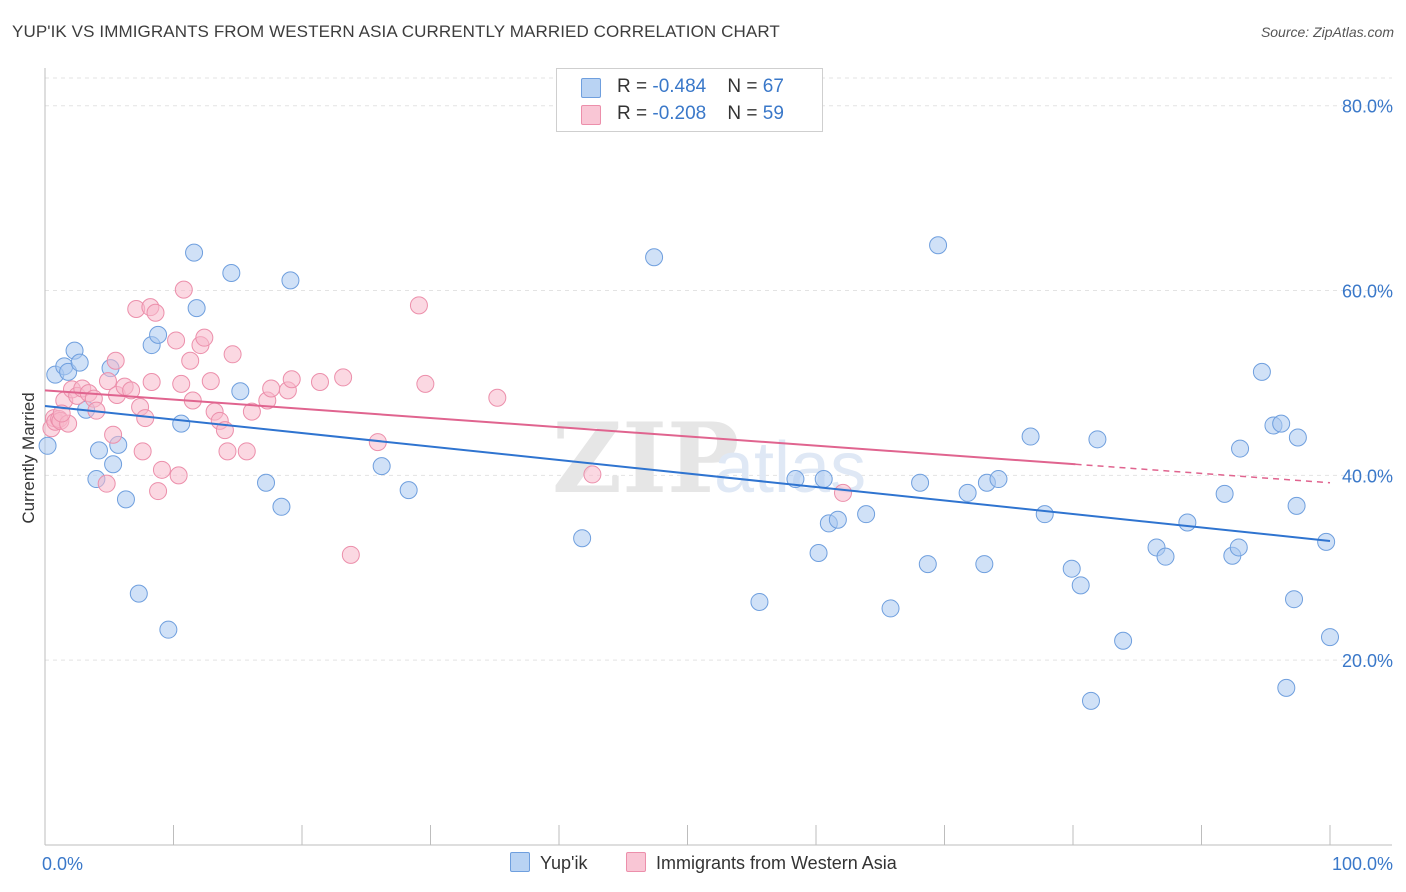  Describe the element at coordinates (564, 863) in the screenshot. I see `series-legend-label-yupik: Yup'ik` at that location.